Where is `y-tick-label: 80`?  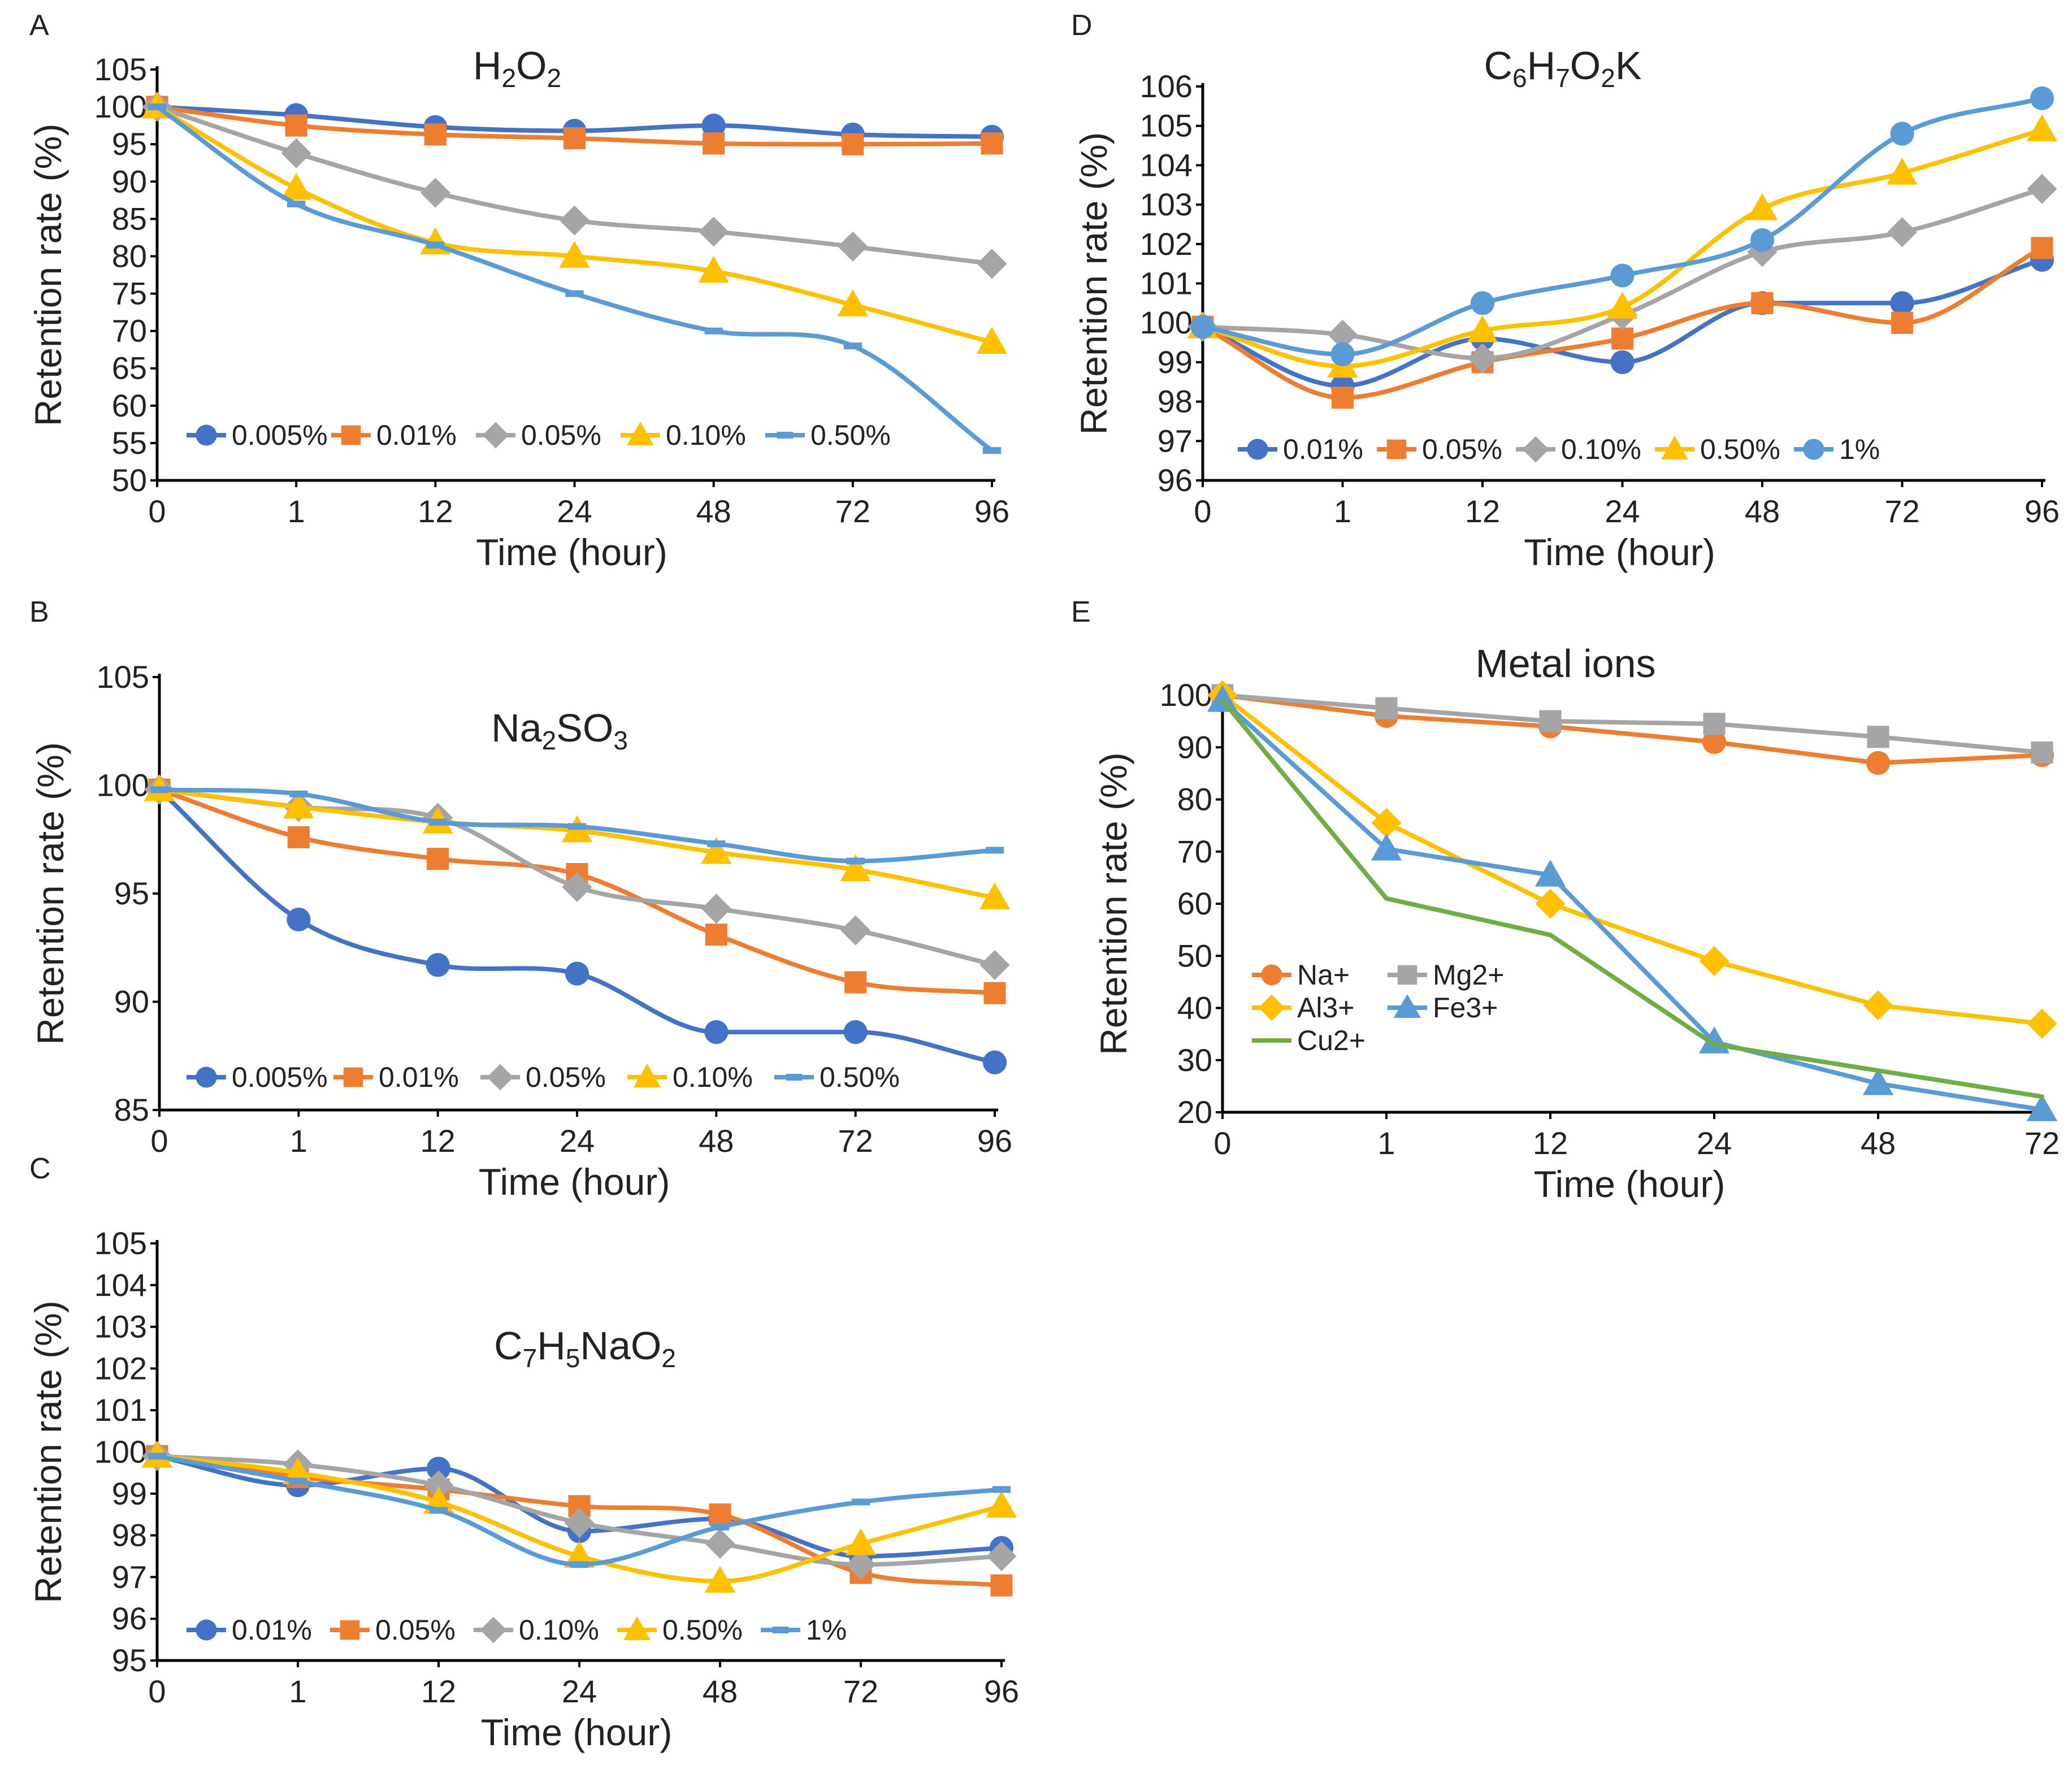 y-tick-label: 80 is located at coordinates (1195, 799).